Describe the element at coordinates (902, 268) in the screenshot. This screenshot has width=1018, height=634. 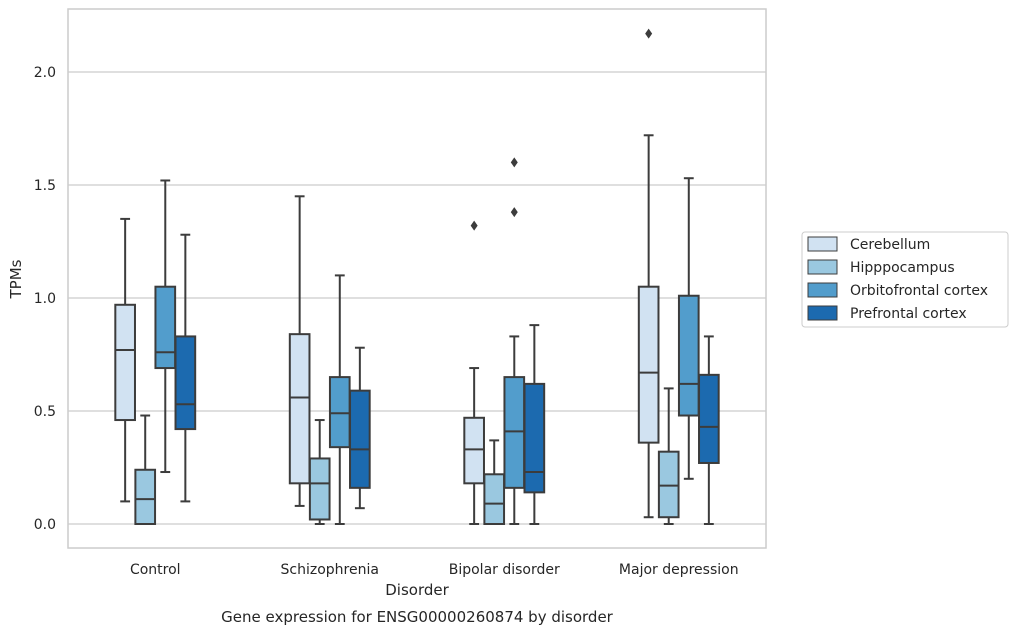
I see `legend-label: Hipppocampus` at that location.